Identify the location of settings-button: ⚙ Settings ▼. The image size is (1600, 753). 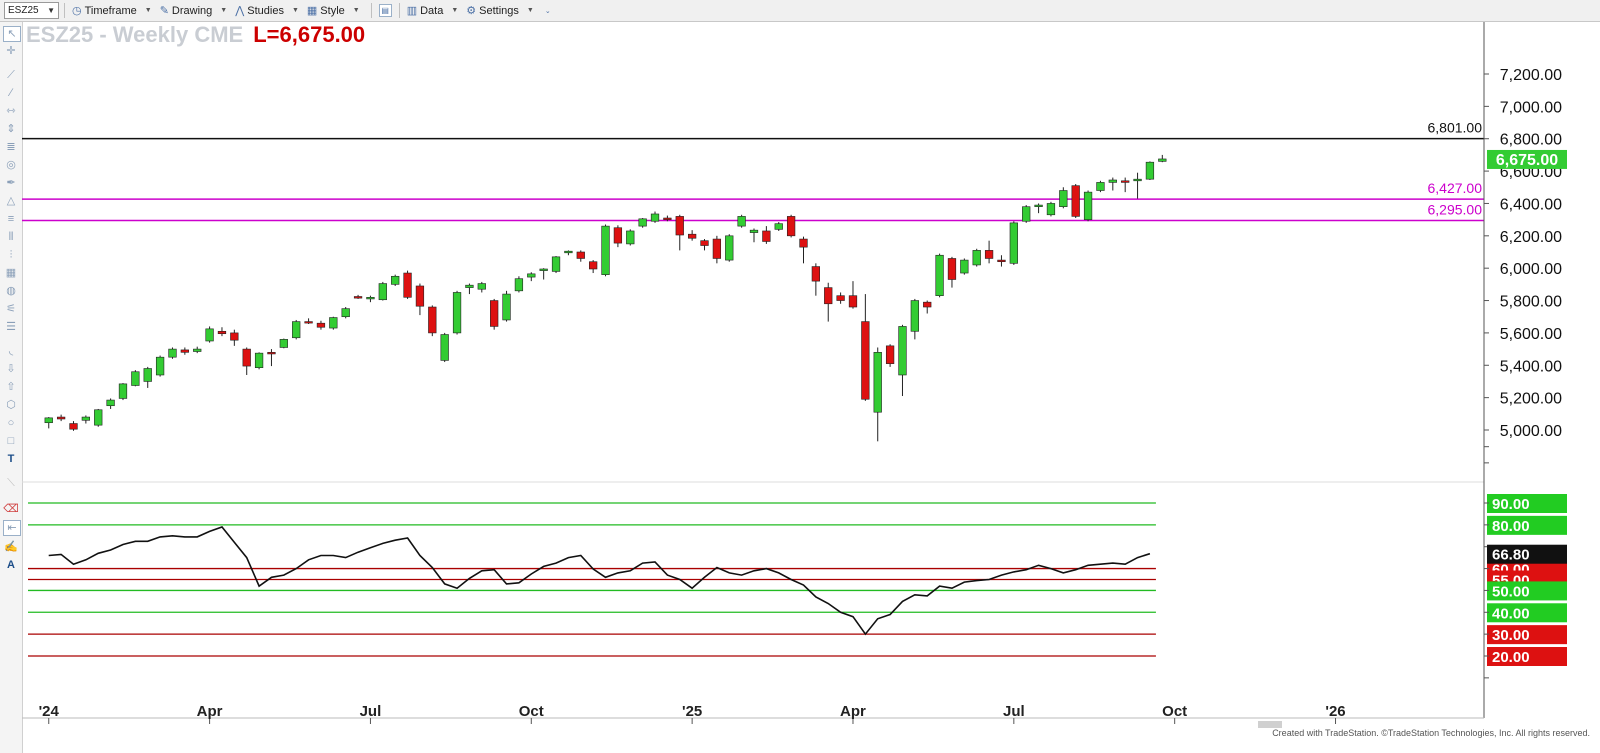
(502, 11).